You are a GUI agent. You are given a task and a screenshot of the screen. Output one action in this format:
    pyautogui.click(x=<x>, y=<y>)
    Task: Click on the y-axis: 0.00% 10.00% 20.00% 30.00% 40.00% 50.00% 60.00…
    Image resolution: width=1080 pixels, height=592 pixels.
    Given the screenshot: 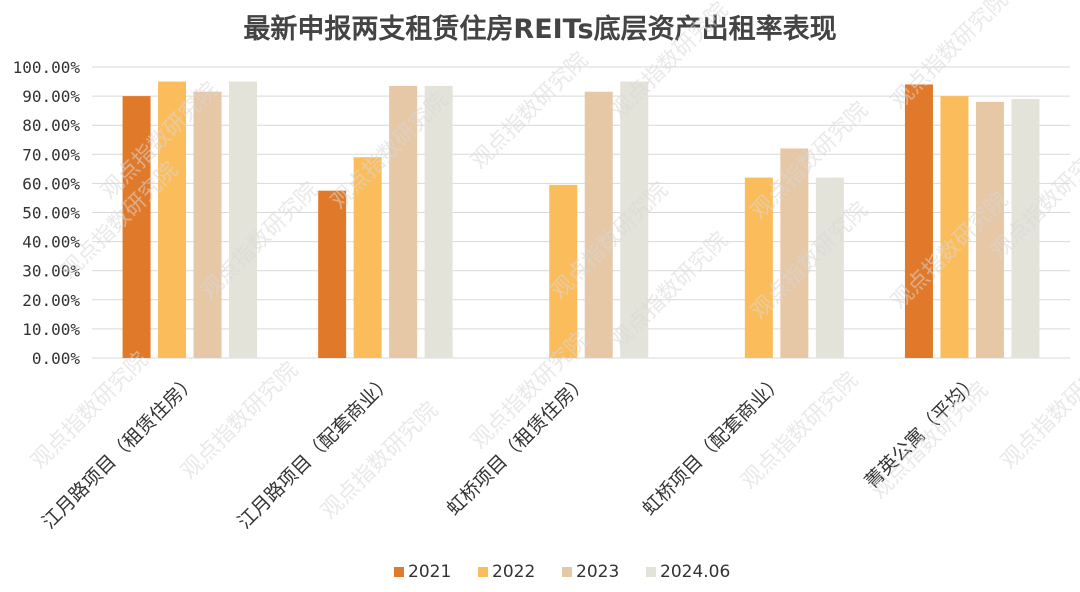 What is the action you would take?
    pyautogui.click(x=47, y=213)
    